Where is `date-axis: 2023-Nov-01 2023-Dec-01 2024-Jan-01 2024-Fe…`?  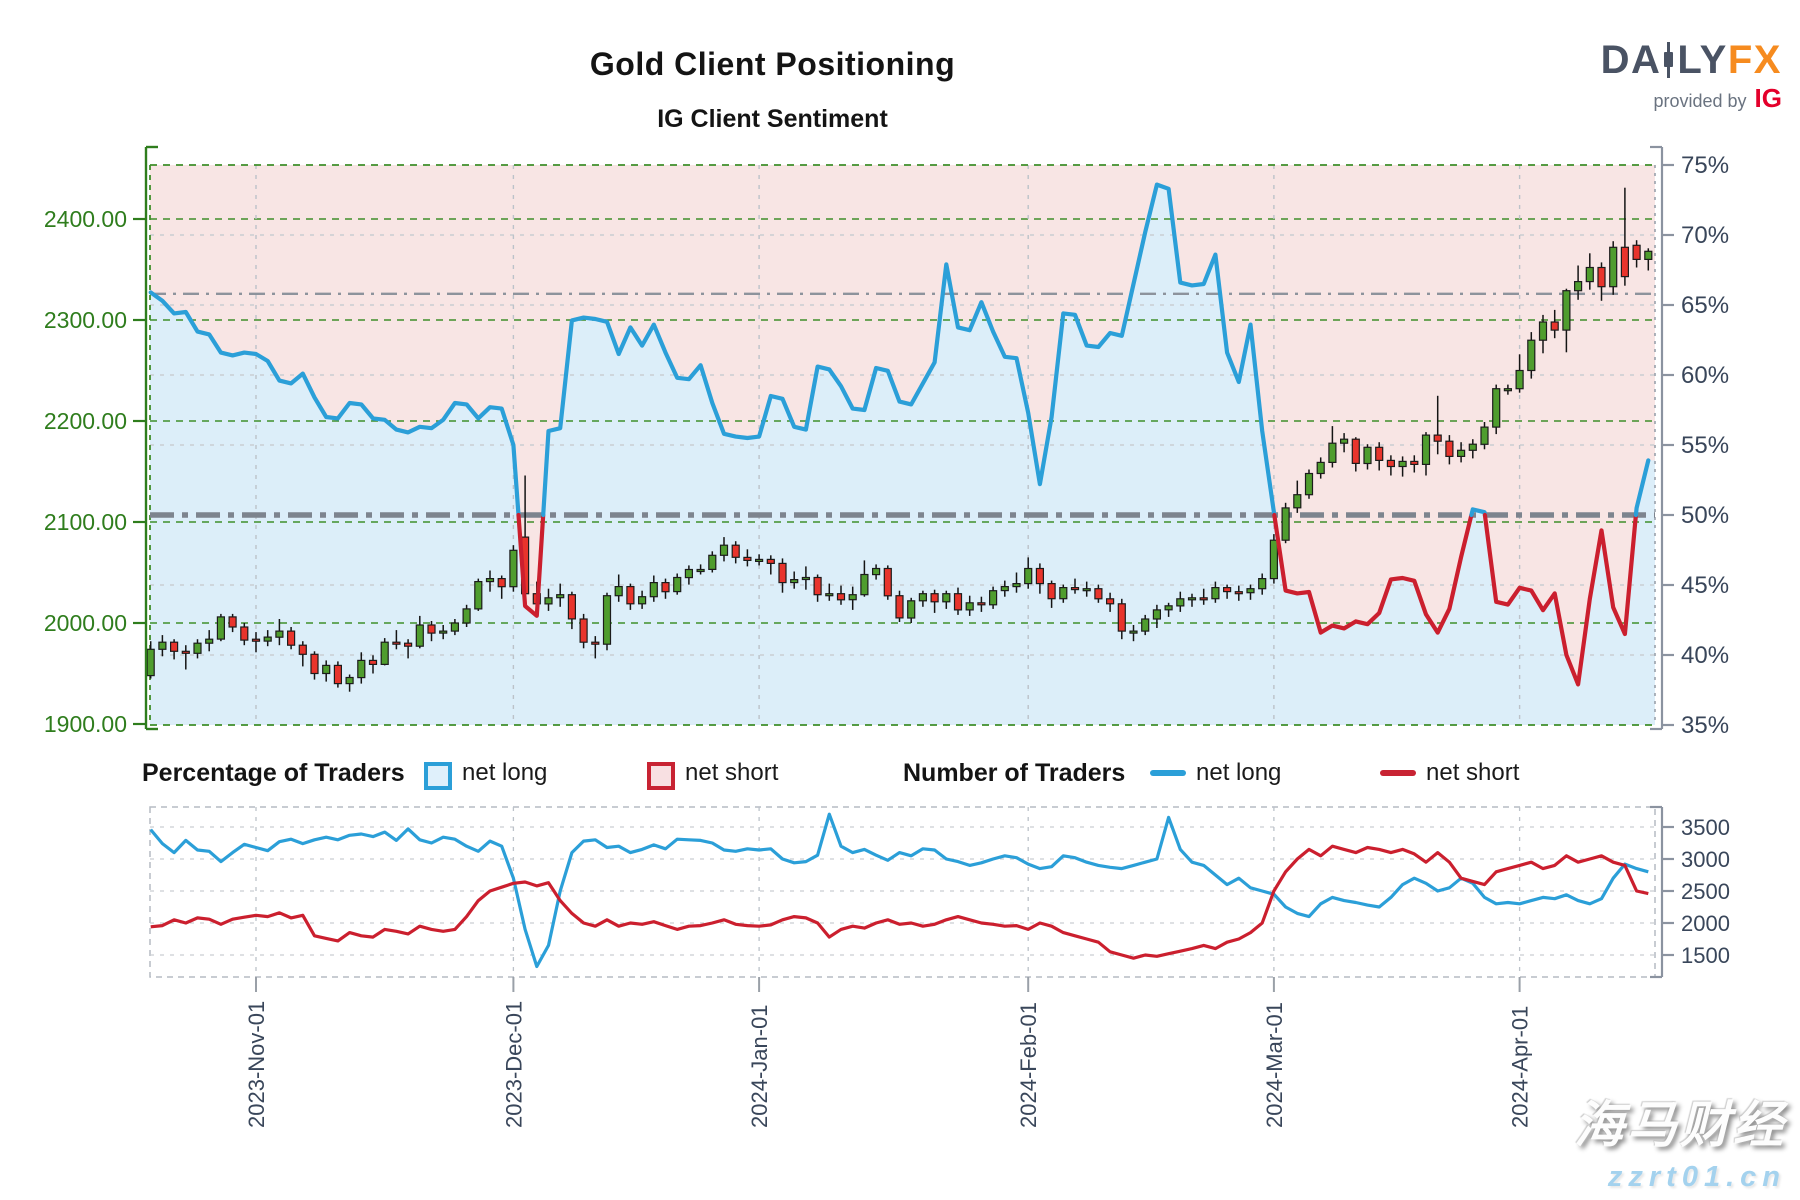 date-axis: 2023-Nov-01 2023-Dec-01 2024-Jan-01 2024-Fe… is located at coordinates (888, 1052).